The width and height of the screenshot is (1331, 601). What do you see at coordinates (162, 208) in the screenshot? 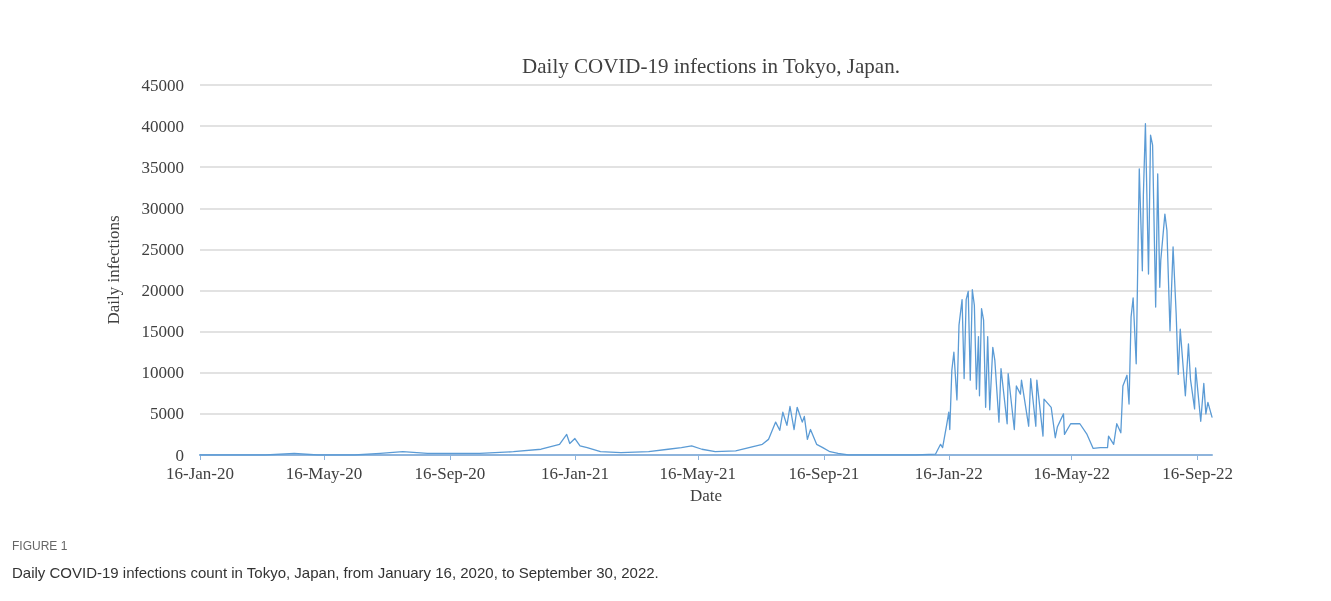
I see `y-tick-label: 30000` at bounding box center [162, 208].